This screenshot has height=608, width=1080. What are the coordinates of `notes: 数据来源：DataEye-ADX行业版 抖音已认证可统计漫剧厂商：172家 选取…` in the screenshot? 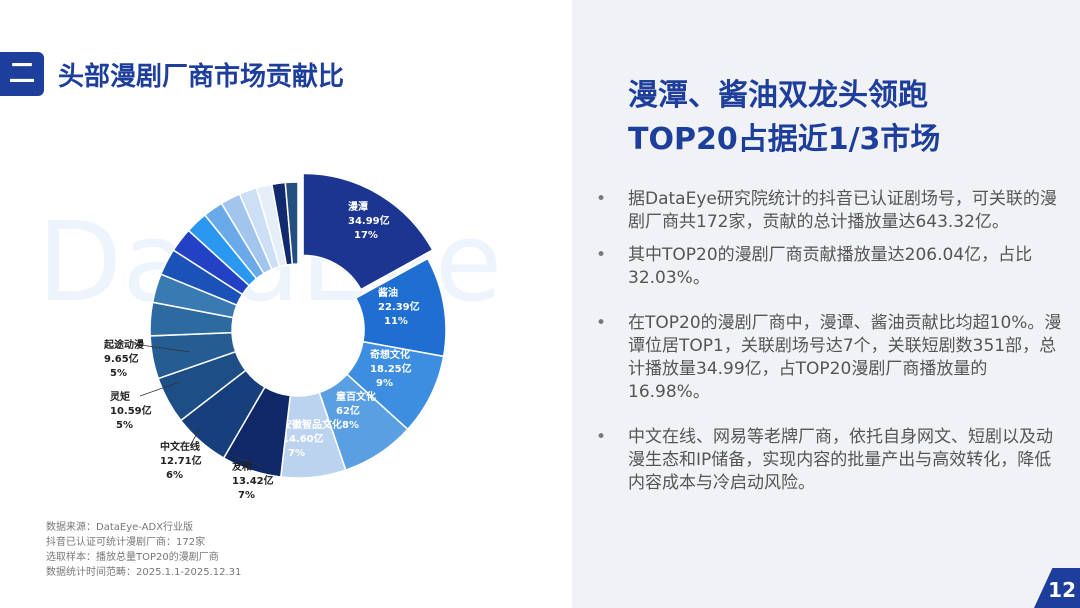 It's located at (143, 550).